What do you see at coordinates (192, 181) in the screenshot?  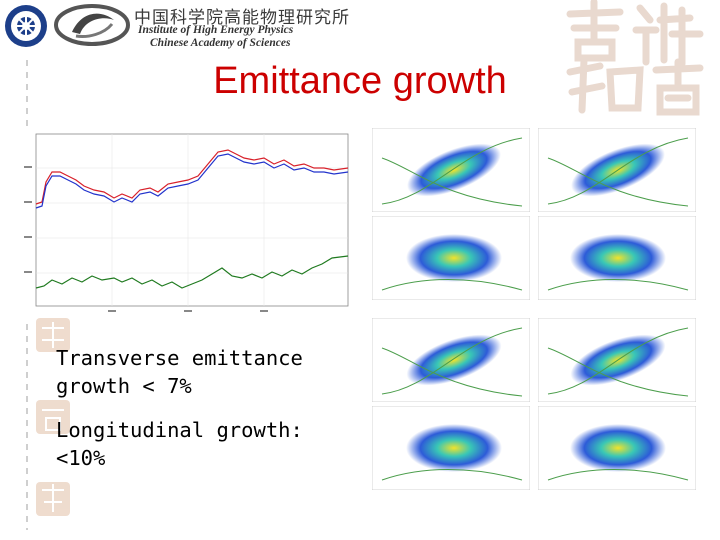 I see `plot-series-blue` at bounding box center [192, 181].